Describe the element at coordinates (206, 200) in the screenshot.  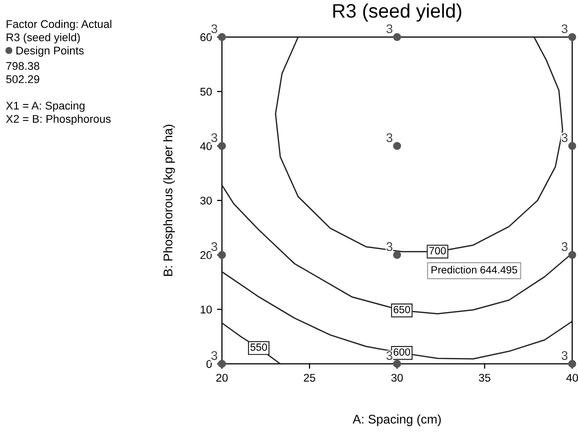
I see `y-tick-label: 30` at that location.